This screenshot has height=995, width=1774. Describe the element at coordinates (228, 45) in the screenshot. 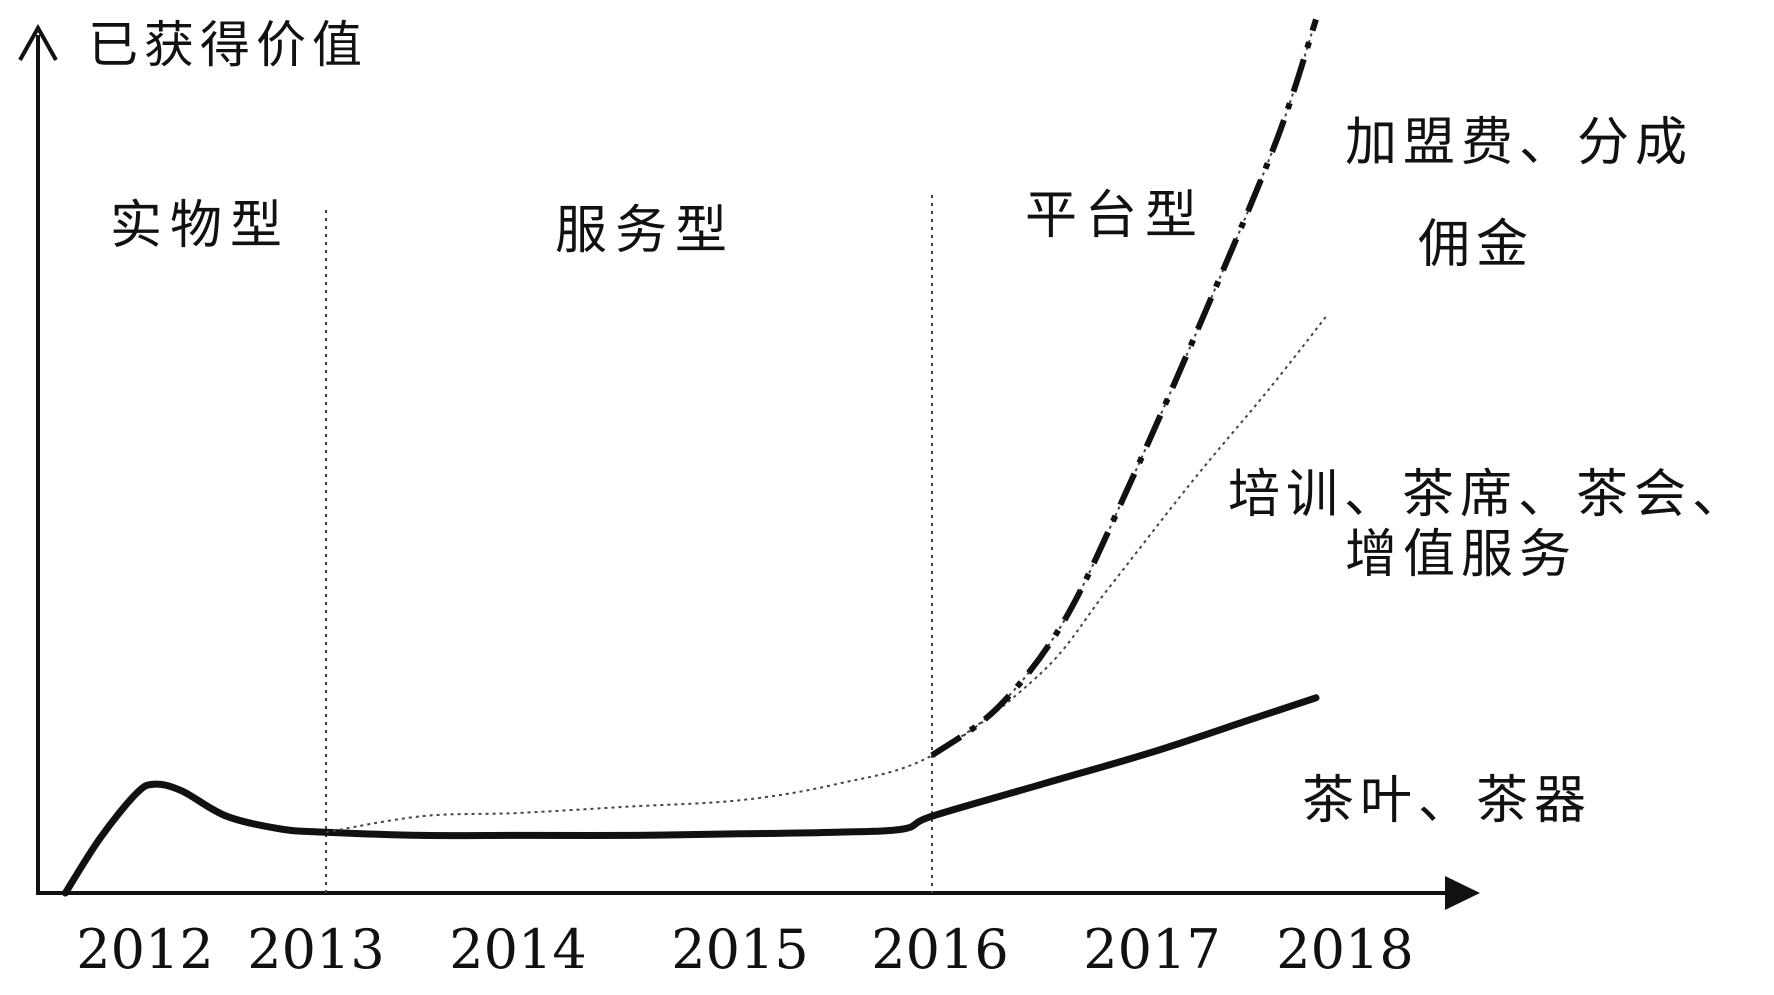

I see `y-axis-label: 已获得价值` at that location.